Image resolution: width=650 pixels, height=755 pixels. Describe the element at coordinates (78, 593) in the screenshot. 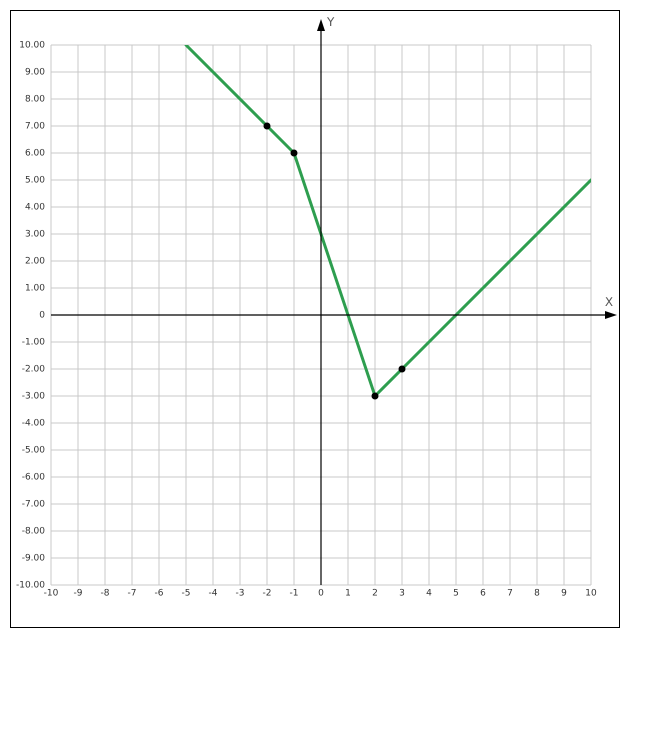

I see `x-tick-label: -9` at that location.